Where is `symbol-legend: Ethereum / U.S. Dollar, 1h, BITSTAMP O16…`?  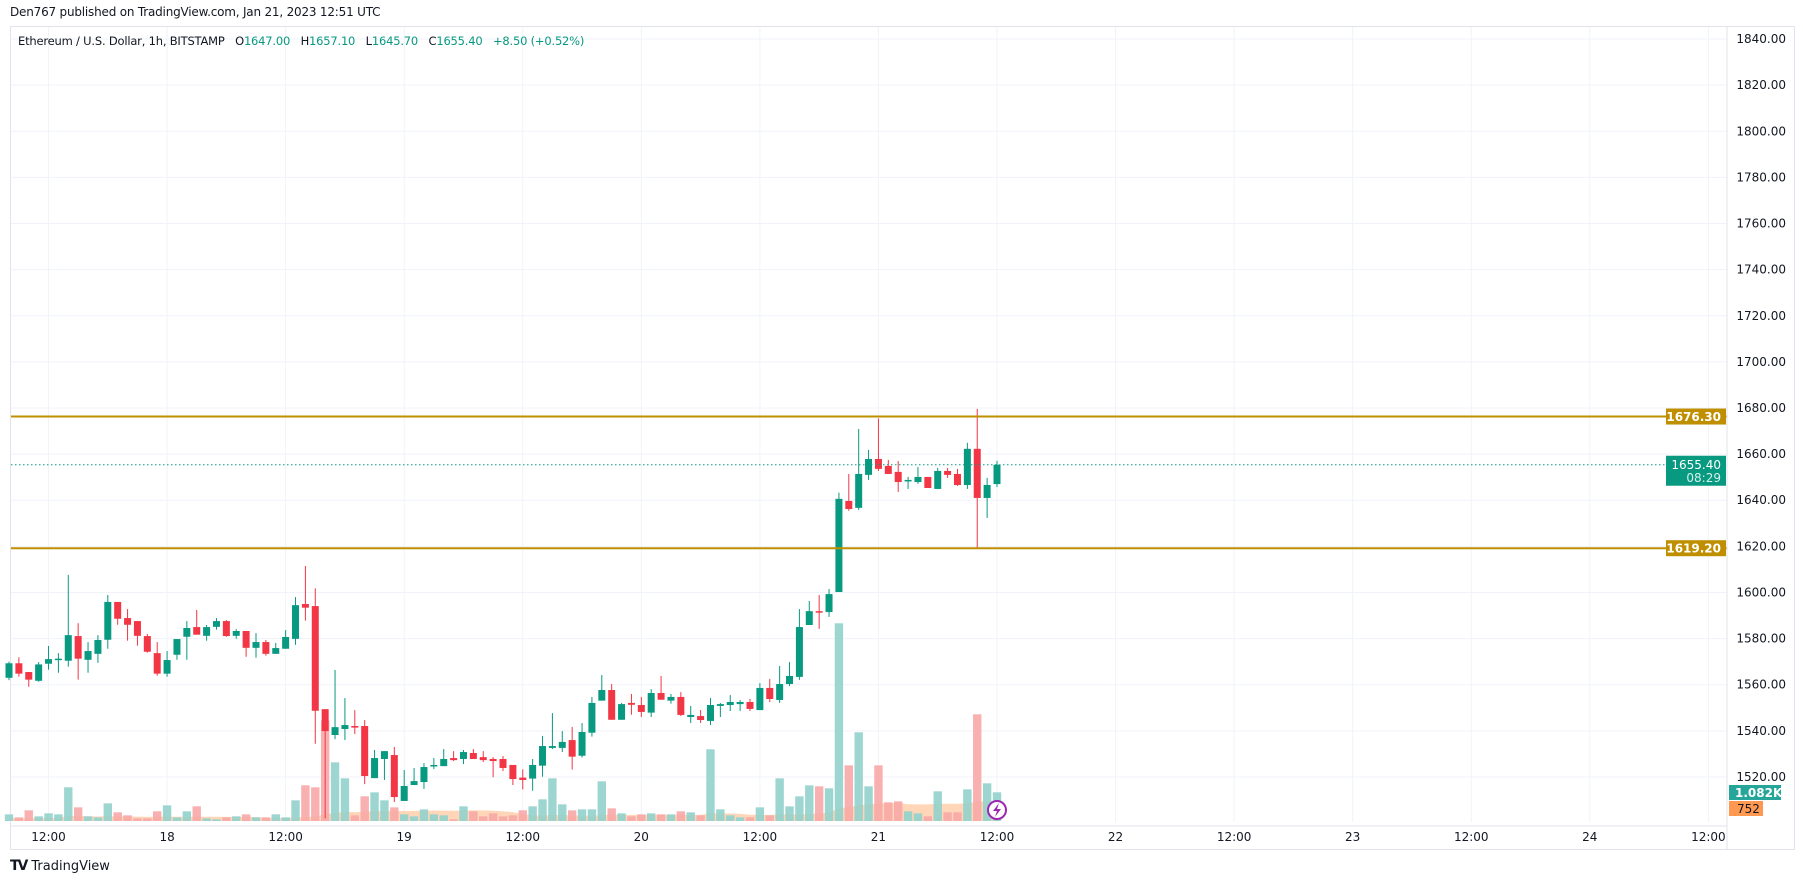 symbol-legend: Ethereum / U.S. Dollar, 1h, BITSTAMP O16… is located at coordinates (301, 41).